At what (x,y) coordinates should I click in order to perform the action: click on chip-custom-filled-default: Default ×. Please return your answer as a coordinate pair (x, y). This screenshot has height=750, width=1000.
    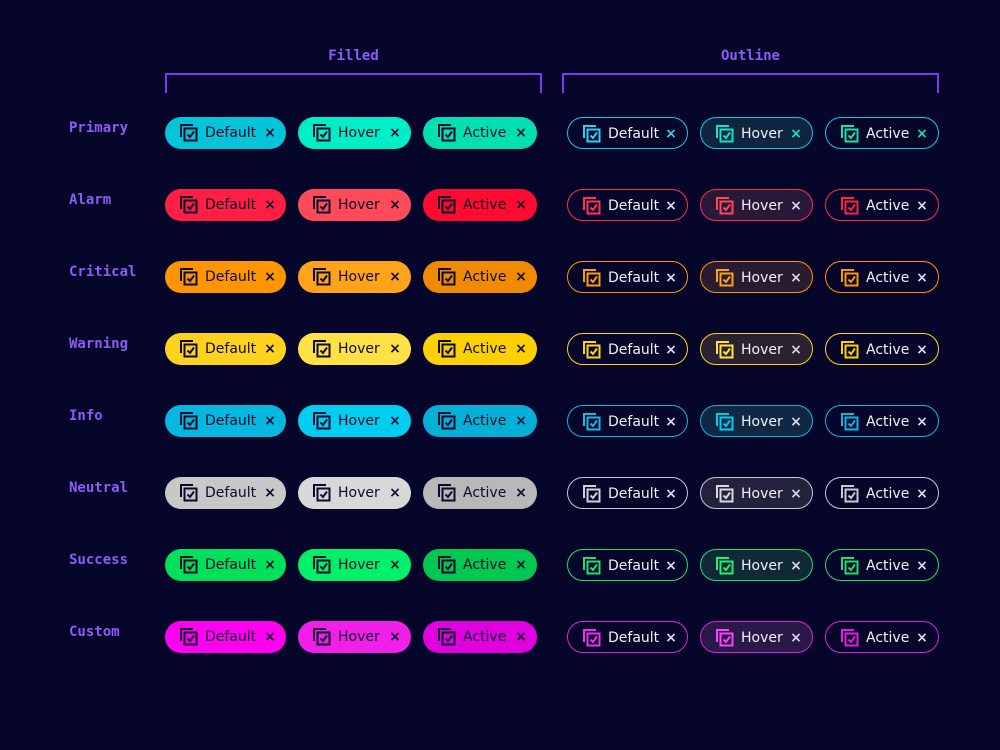
    Looking at the image, I should click on (225, 637).